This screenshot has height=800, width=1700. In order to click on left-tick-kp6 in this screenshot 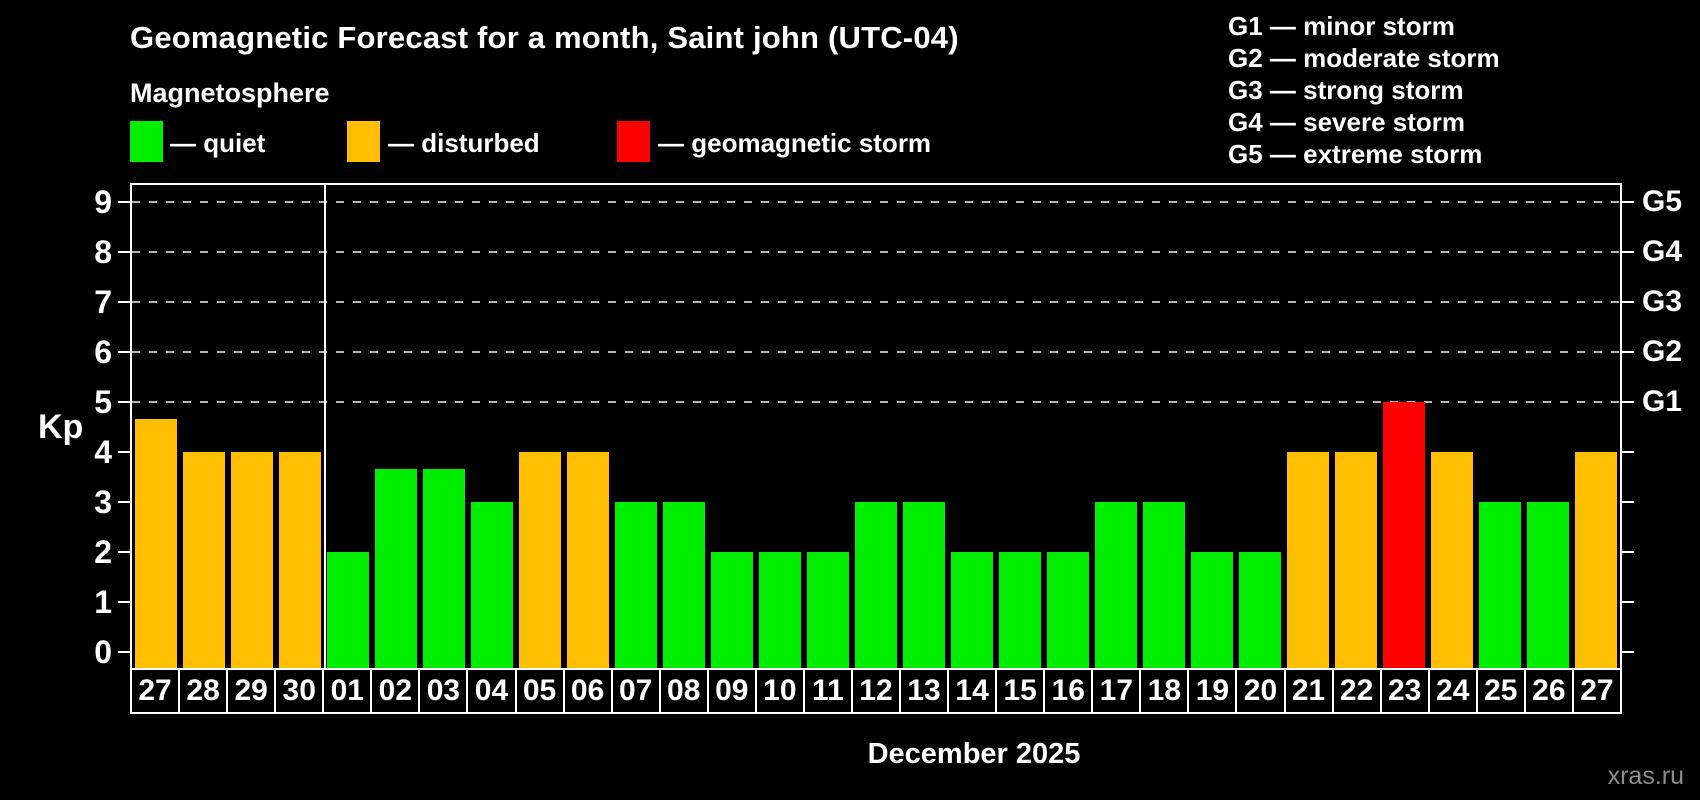, I will do `click(124, 352)`.